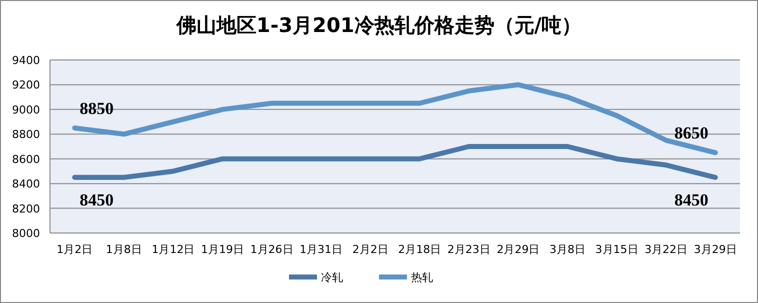 This screenshot has height=303, width=758. What do you see at coordinates (568, 249) in the screenshot?
I see `x-tick-label: 3月8日` at bounding box center [568, 249].